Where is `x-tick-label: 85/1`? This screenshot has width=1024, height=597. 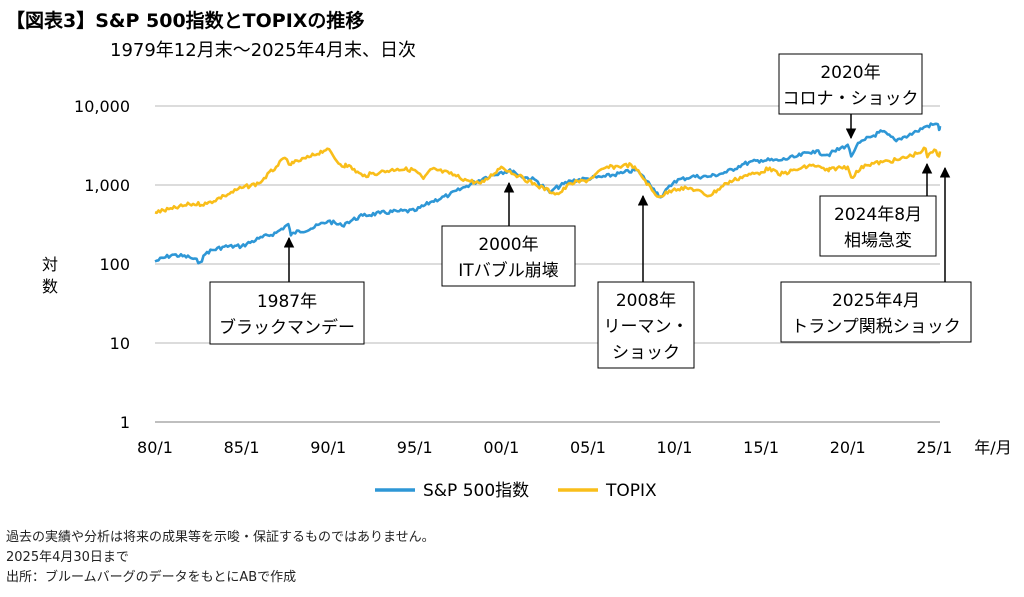
x-tick-label: 85/1 is located at coordinates (242, 447).